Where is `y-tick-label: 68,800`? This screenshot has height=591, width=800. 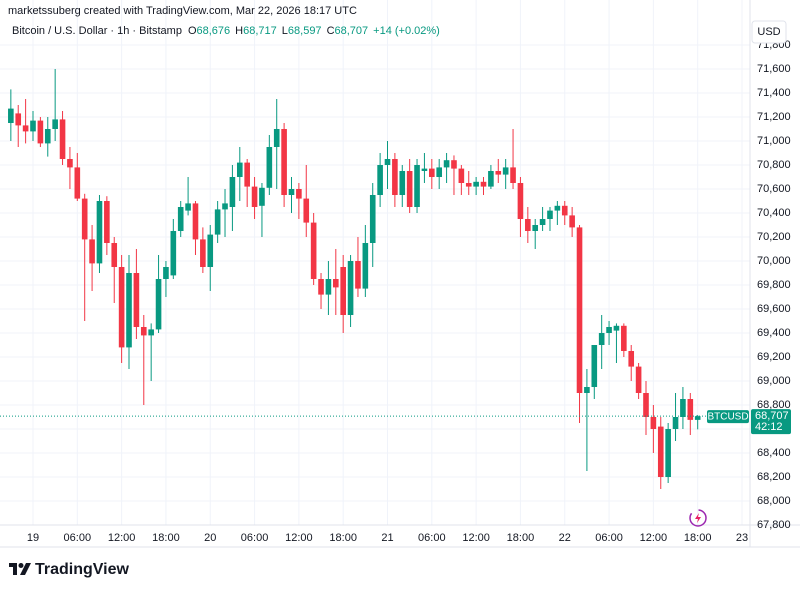
y-tick-label: 68,800 is located at coordinates (774, 405).